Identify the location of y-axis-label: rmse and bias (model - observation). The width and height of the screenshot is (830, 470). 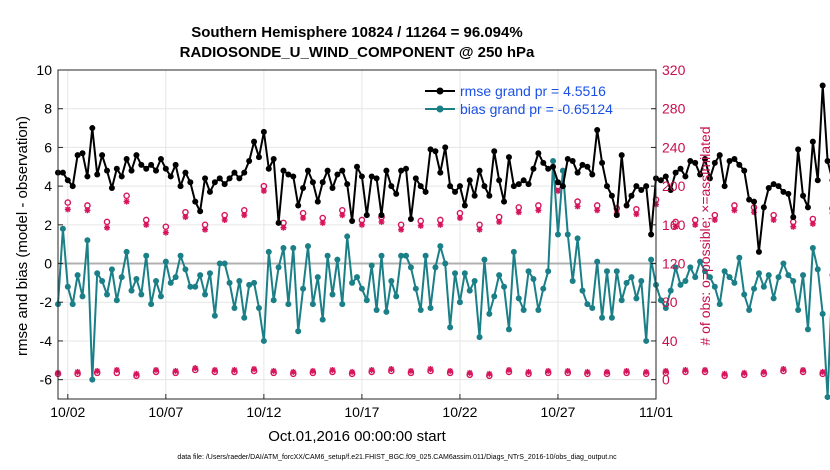
(22, 236).